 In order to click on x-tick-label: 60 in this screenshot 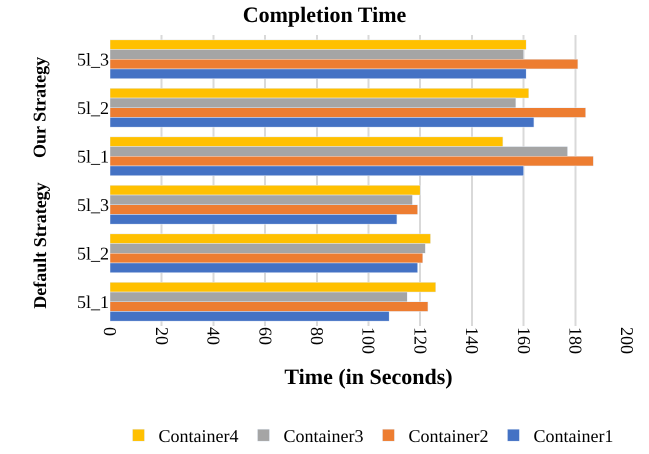, I will do `click(265, 336)`.